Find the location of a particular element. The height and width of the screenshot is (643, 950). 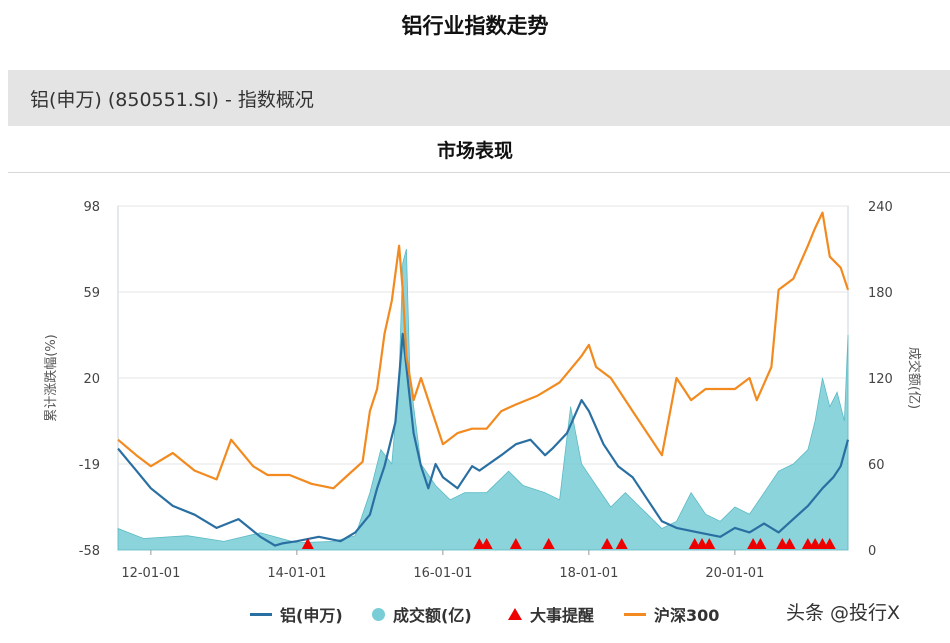

legend-label-volume: 成交额(亿) is located at coordinates (432, 615).